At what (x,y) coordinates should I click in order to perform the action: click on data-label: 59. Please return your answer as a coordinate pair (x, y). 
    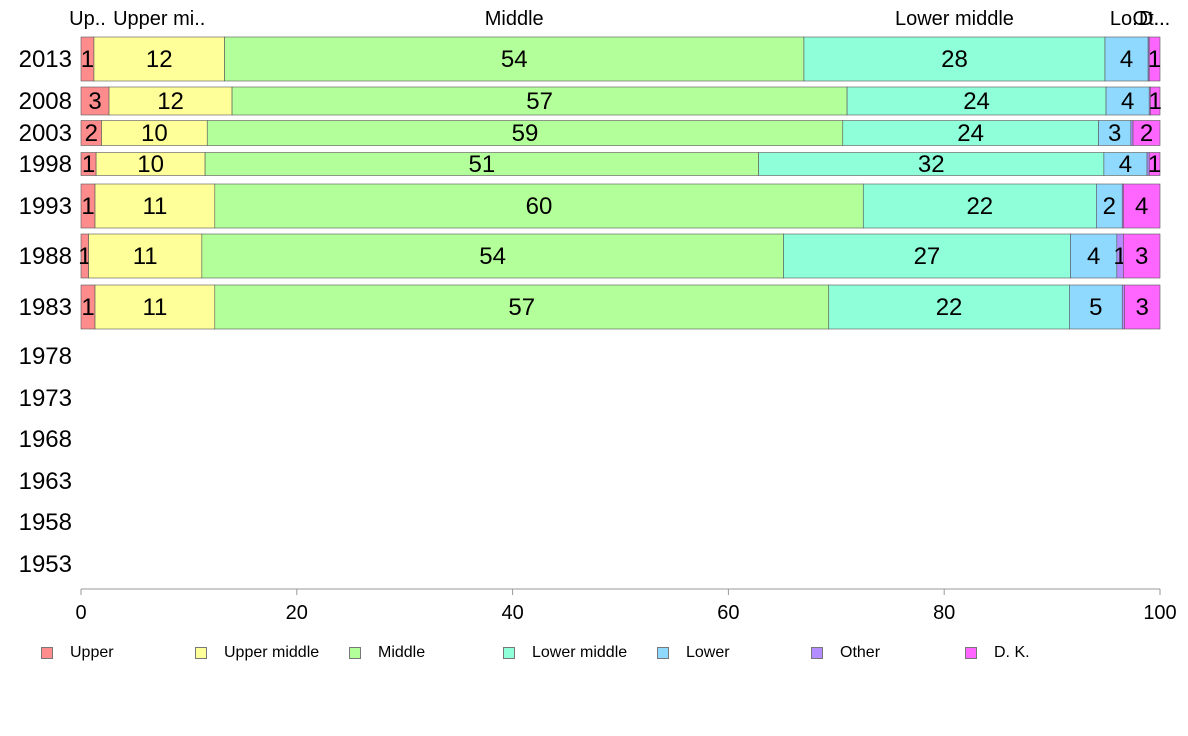
    Looking at the image, I should click on (525, 133).